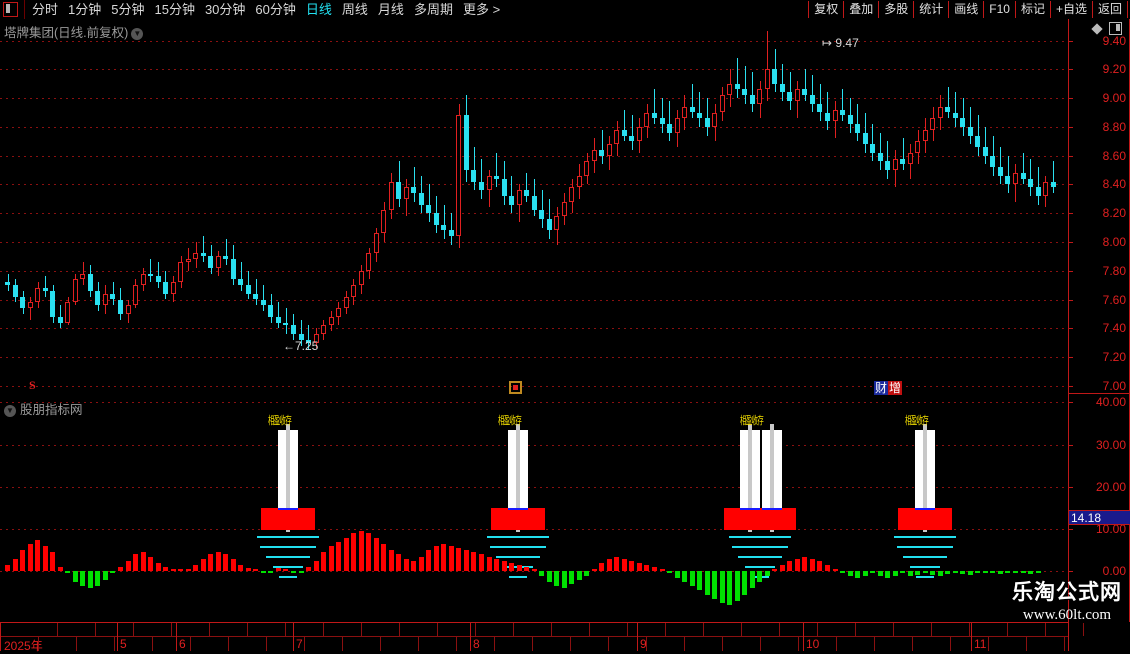  I want to click on action-button-8: 返回, so click(1109, 9).